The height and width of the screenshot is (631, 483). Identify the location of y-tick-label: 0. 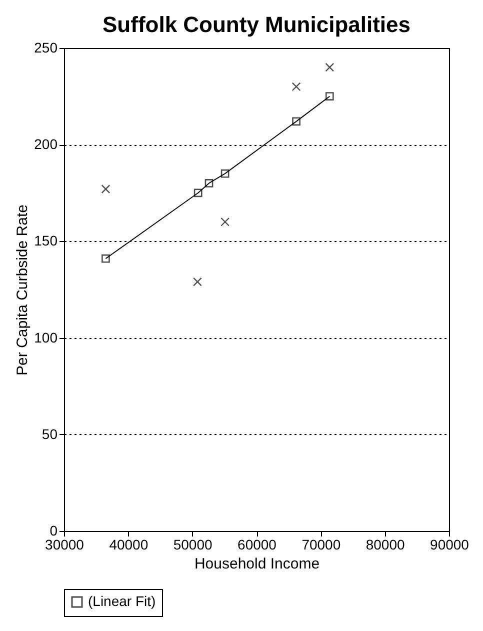
(54, 530).